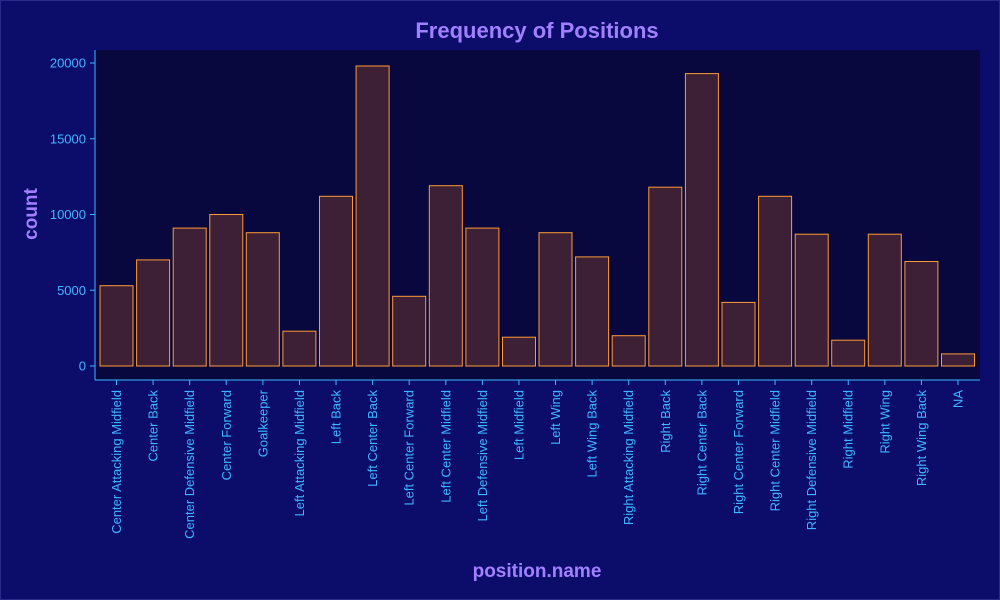 The width and height of the screenshot is (1000, 600). What do you see at coordinates (336, 417) in the screenshot?
I see `x-tick-label: Left Back` at bounding box center [336, 417].